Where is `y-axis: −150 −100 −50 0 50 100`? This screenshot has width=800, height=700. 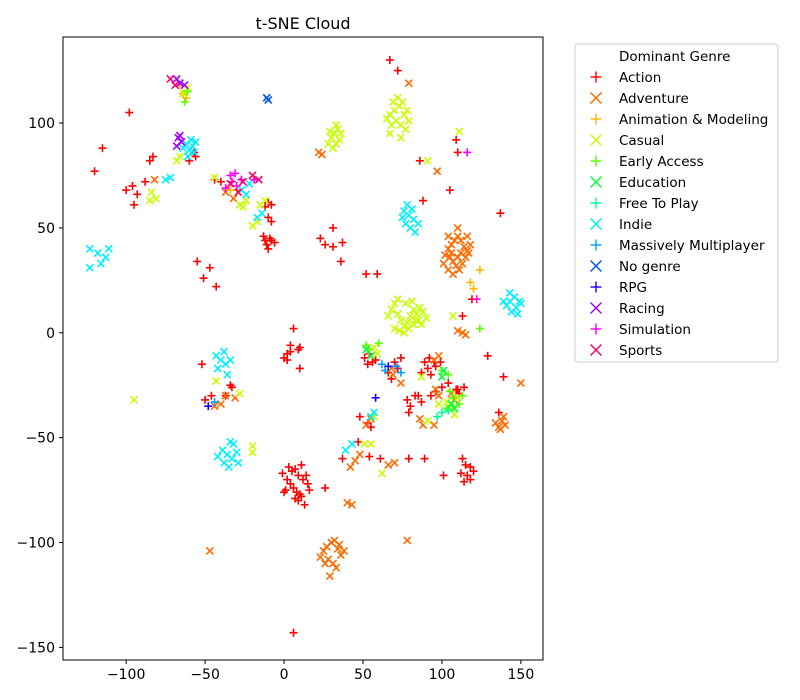 y-axis: −150 −100 −50 0 50 100 is located at coordinates (40, 386).